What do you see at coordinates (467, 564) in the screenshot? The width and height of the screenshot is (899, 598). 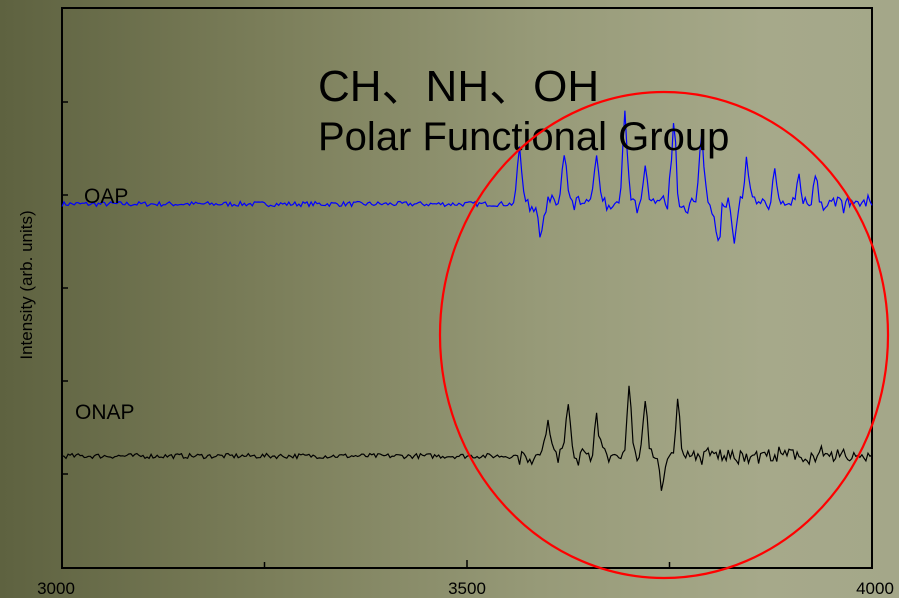 I see `x-axis-ticks` at bounding box center [467, 564].